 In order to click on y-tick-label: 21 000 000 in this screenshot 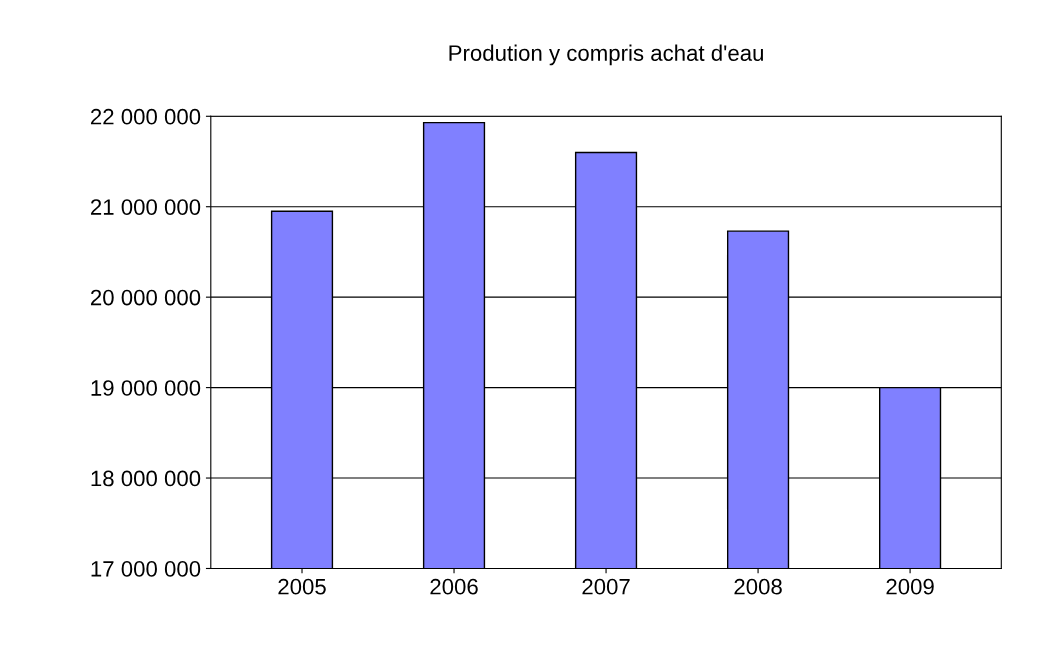, I will do `click(145, 207)`.